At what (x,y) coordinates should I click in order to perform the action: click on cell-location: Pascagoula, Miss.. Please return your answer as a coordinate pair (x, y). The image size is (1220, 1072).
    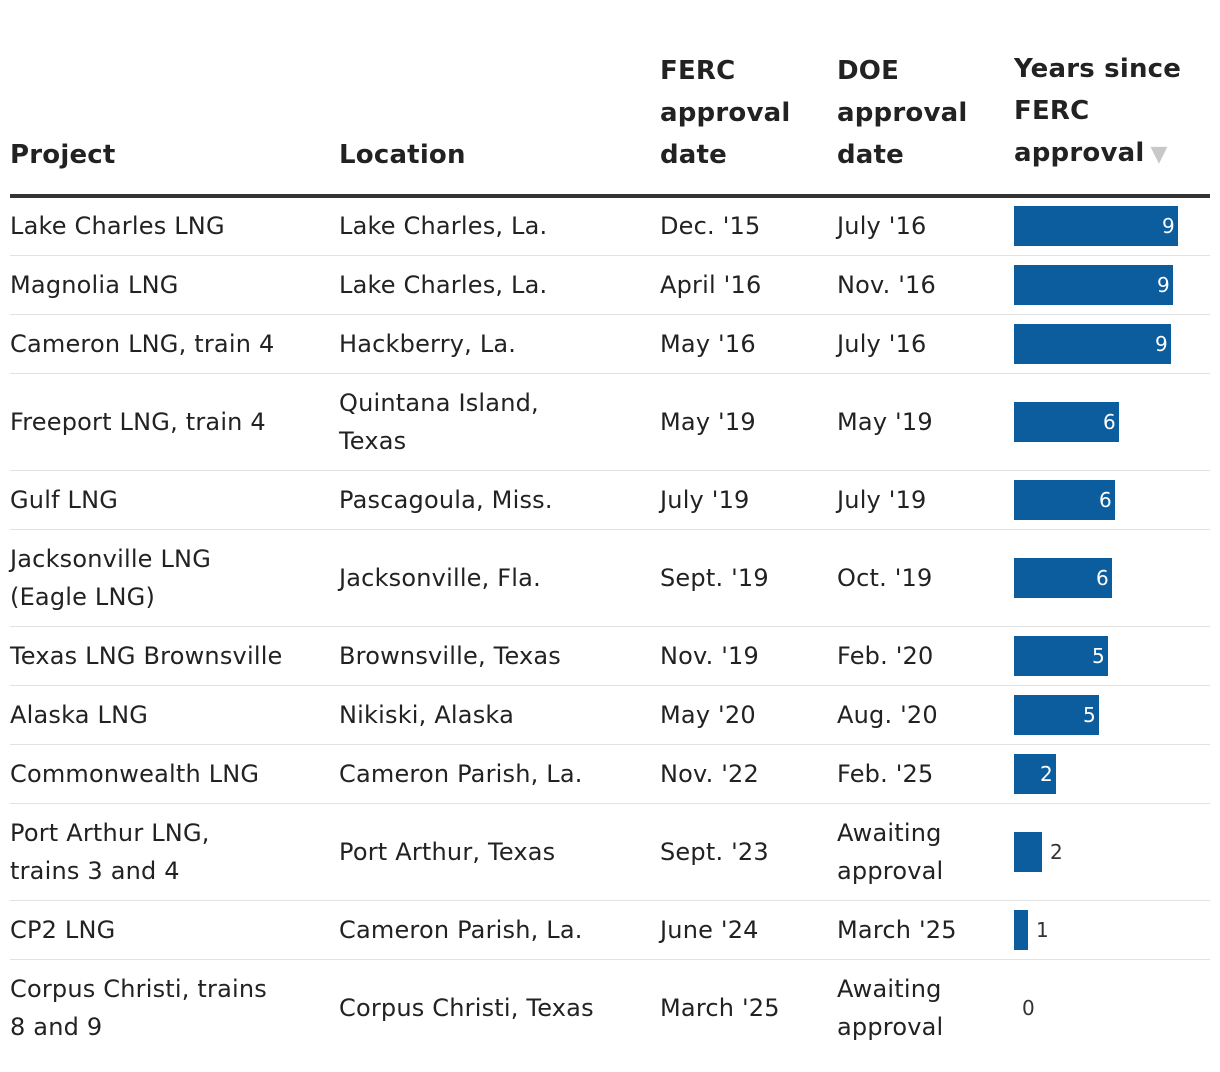
    Looking at the image, I should click on (499, 500).